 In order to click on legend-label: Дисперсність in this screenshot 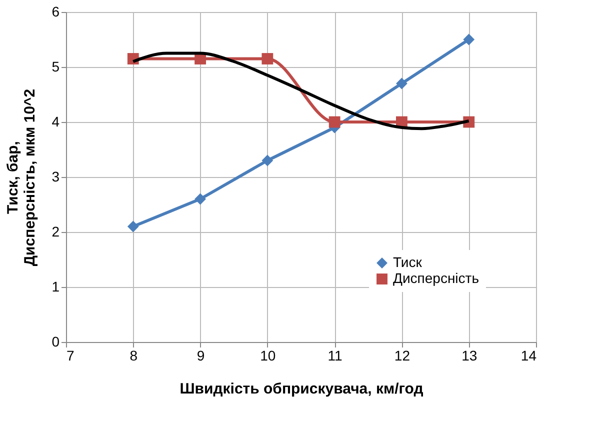, I will do `click(436, 278)`.